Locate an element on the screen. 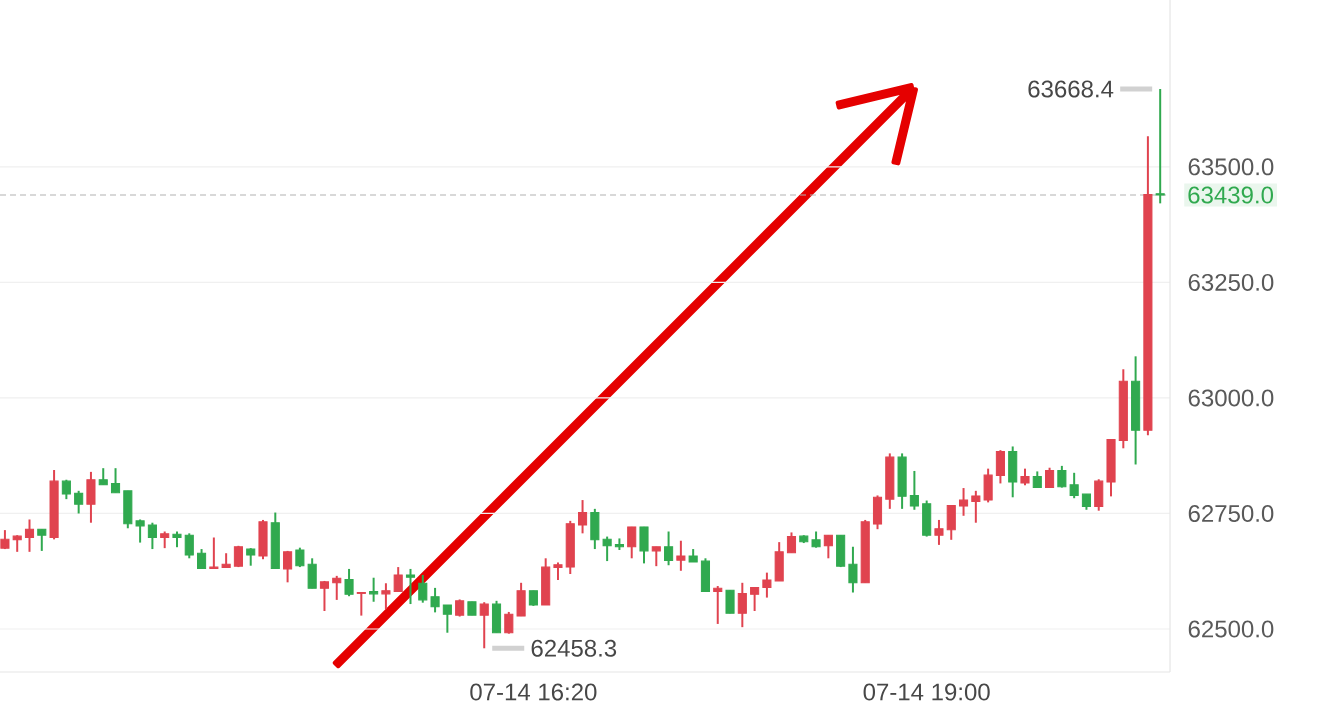 The image size is (1320, 713). y-tick-label: 62500.0 is located at coordinates (1231, 629).